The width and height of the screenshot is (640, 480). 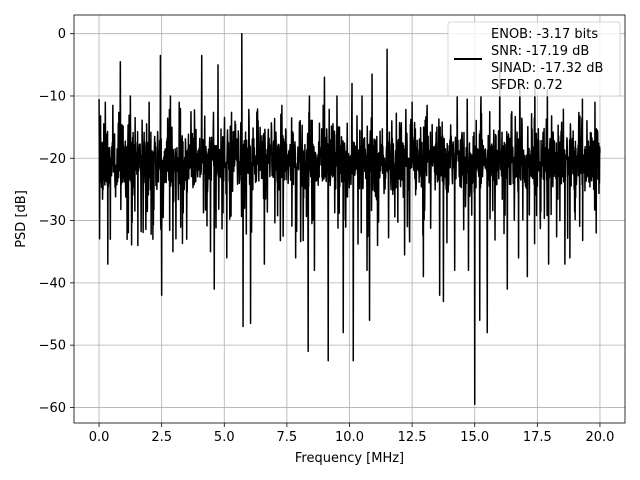 I want to click on y-axis-ticks: 0 −10 −20 −30 −40 −50 −60, so click(x=56, y=221).